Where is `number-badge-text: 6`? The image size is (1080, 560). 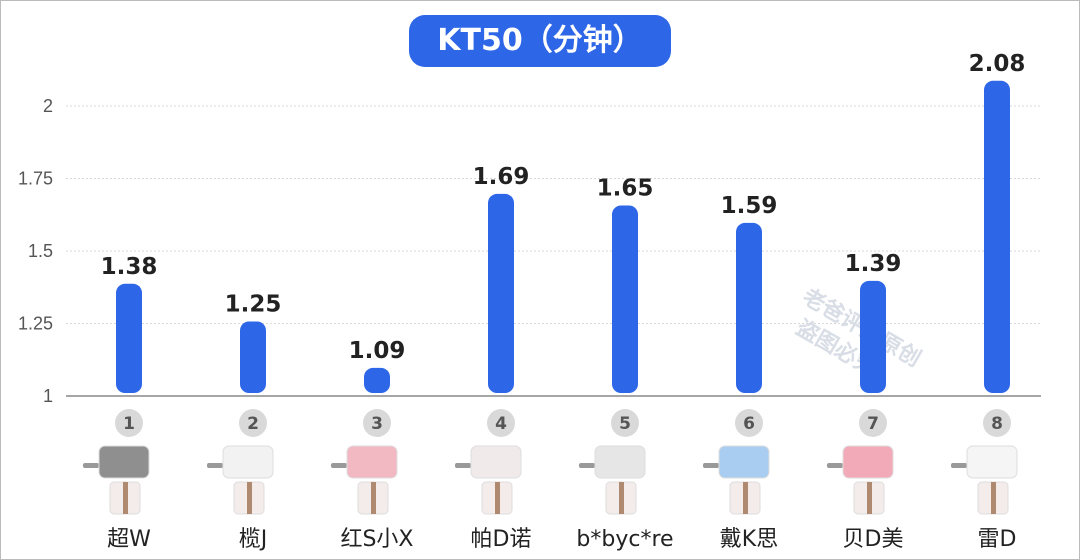 number-badge-text: 6 is located at coordinates (749, 424).